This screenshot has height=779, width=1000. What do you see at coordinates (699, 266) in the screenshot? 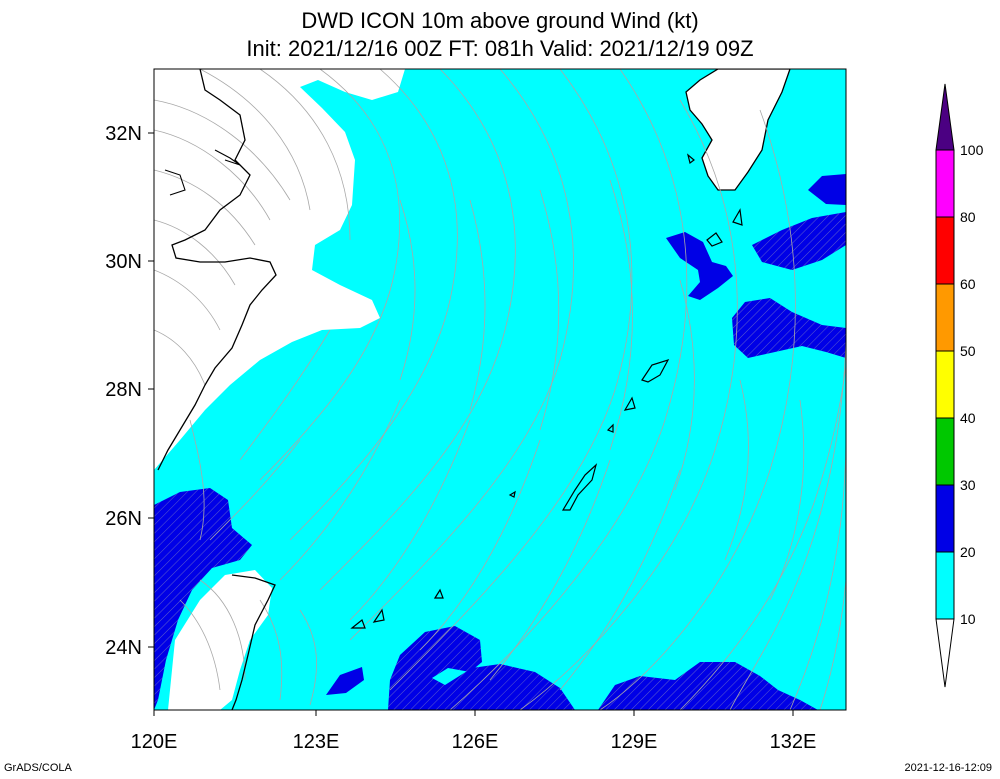
I see `wind-20-30-area-north-mid` at bounding box center [699, 266].